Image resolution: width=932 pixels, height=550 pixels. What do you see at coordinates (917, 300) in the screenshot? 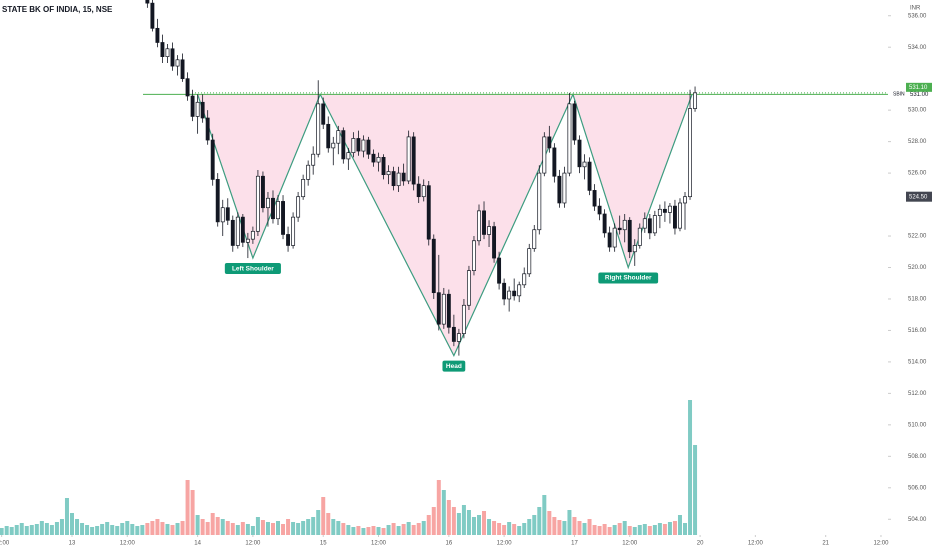
I see `y-tick-label: 518.00` at bounding box center [917, 300].